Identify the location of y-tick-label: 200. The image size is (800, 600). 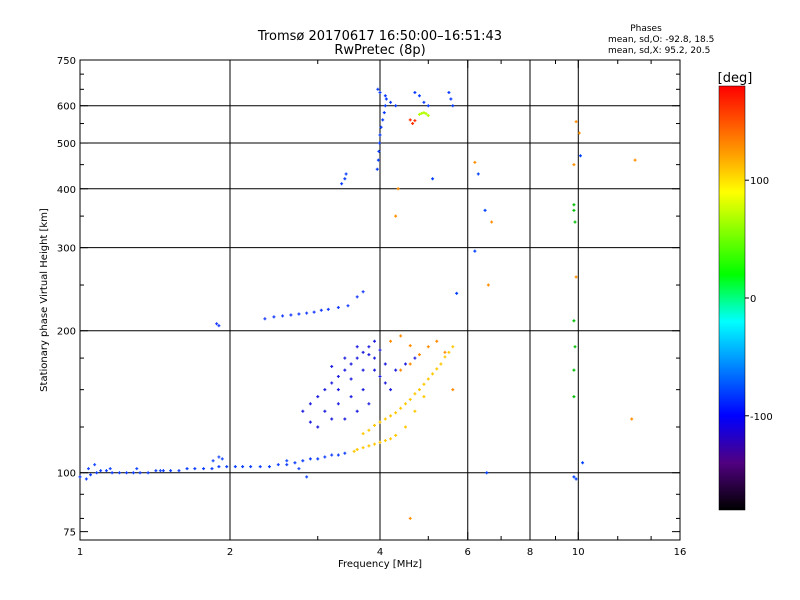
(66, 332).